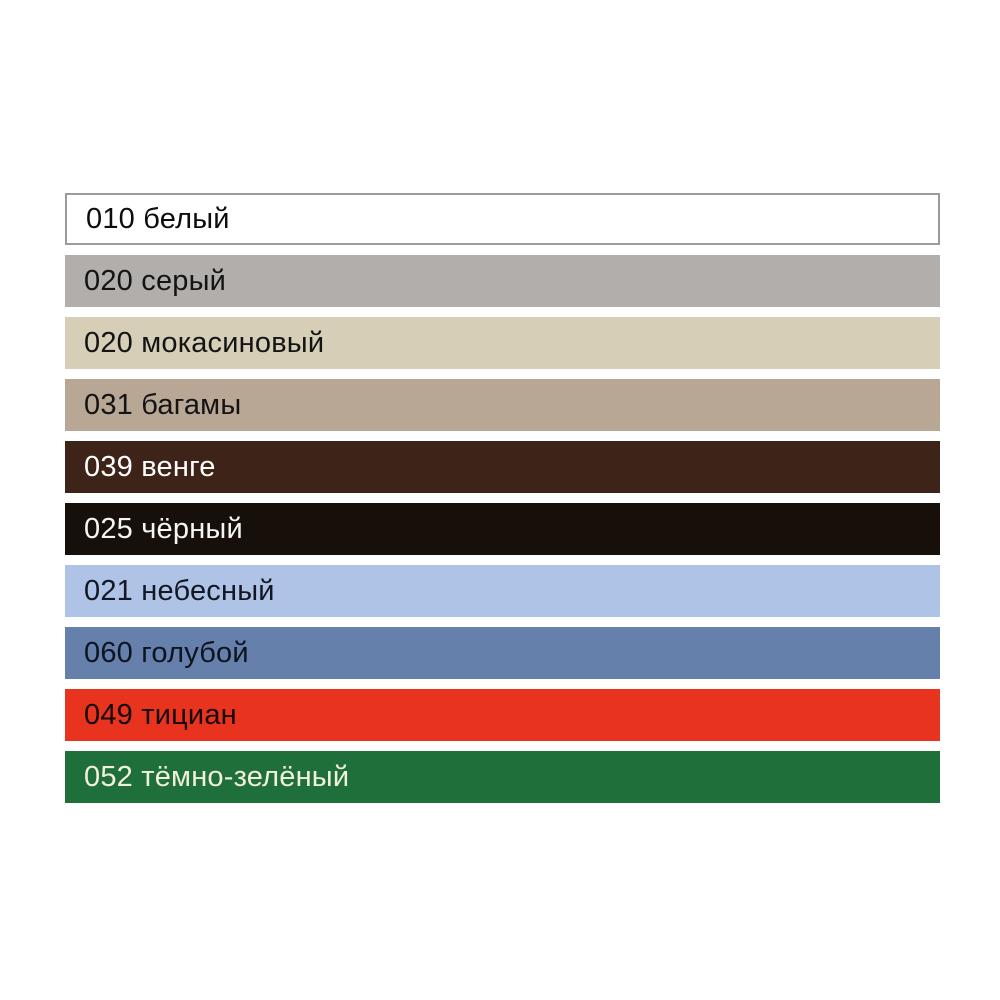 This screenshot has height=1000, width=1000. Describe the element at coordinates (204, 342) in the screenshot. I see `swatch-label: 020 мокасиновый` at that location.